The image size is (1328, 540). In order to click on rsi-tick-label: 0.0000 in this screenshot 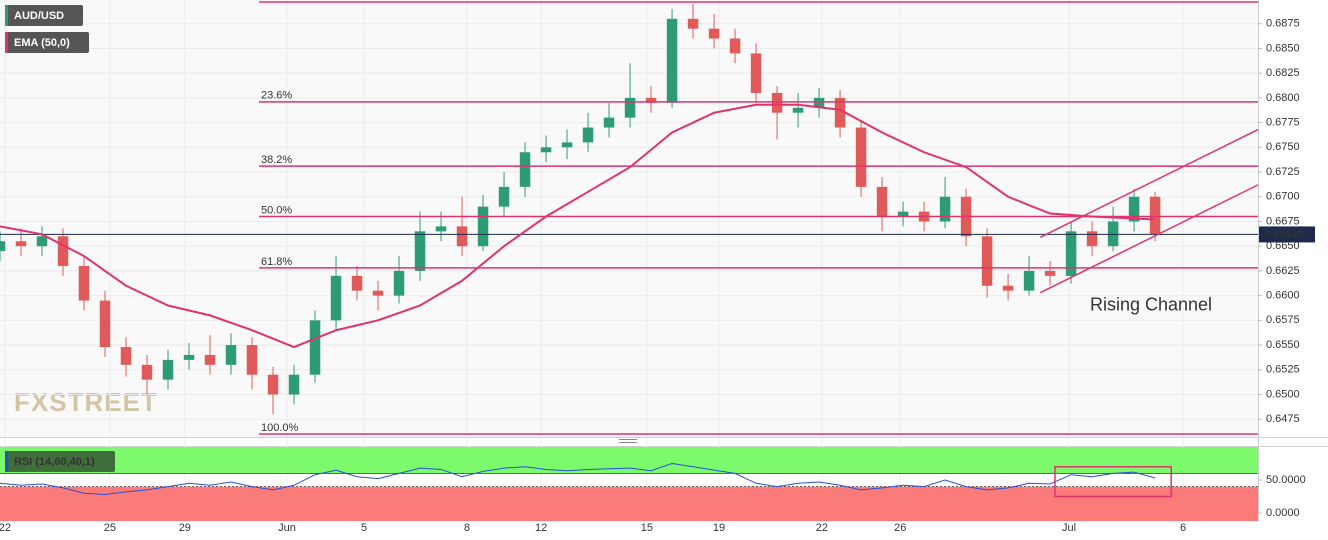, I will do `click(1283, 513)`.